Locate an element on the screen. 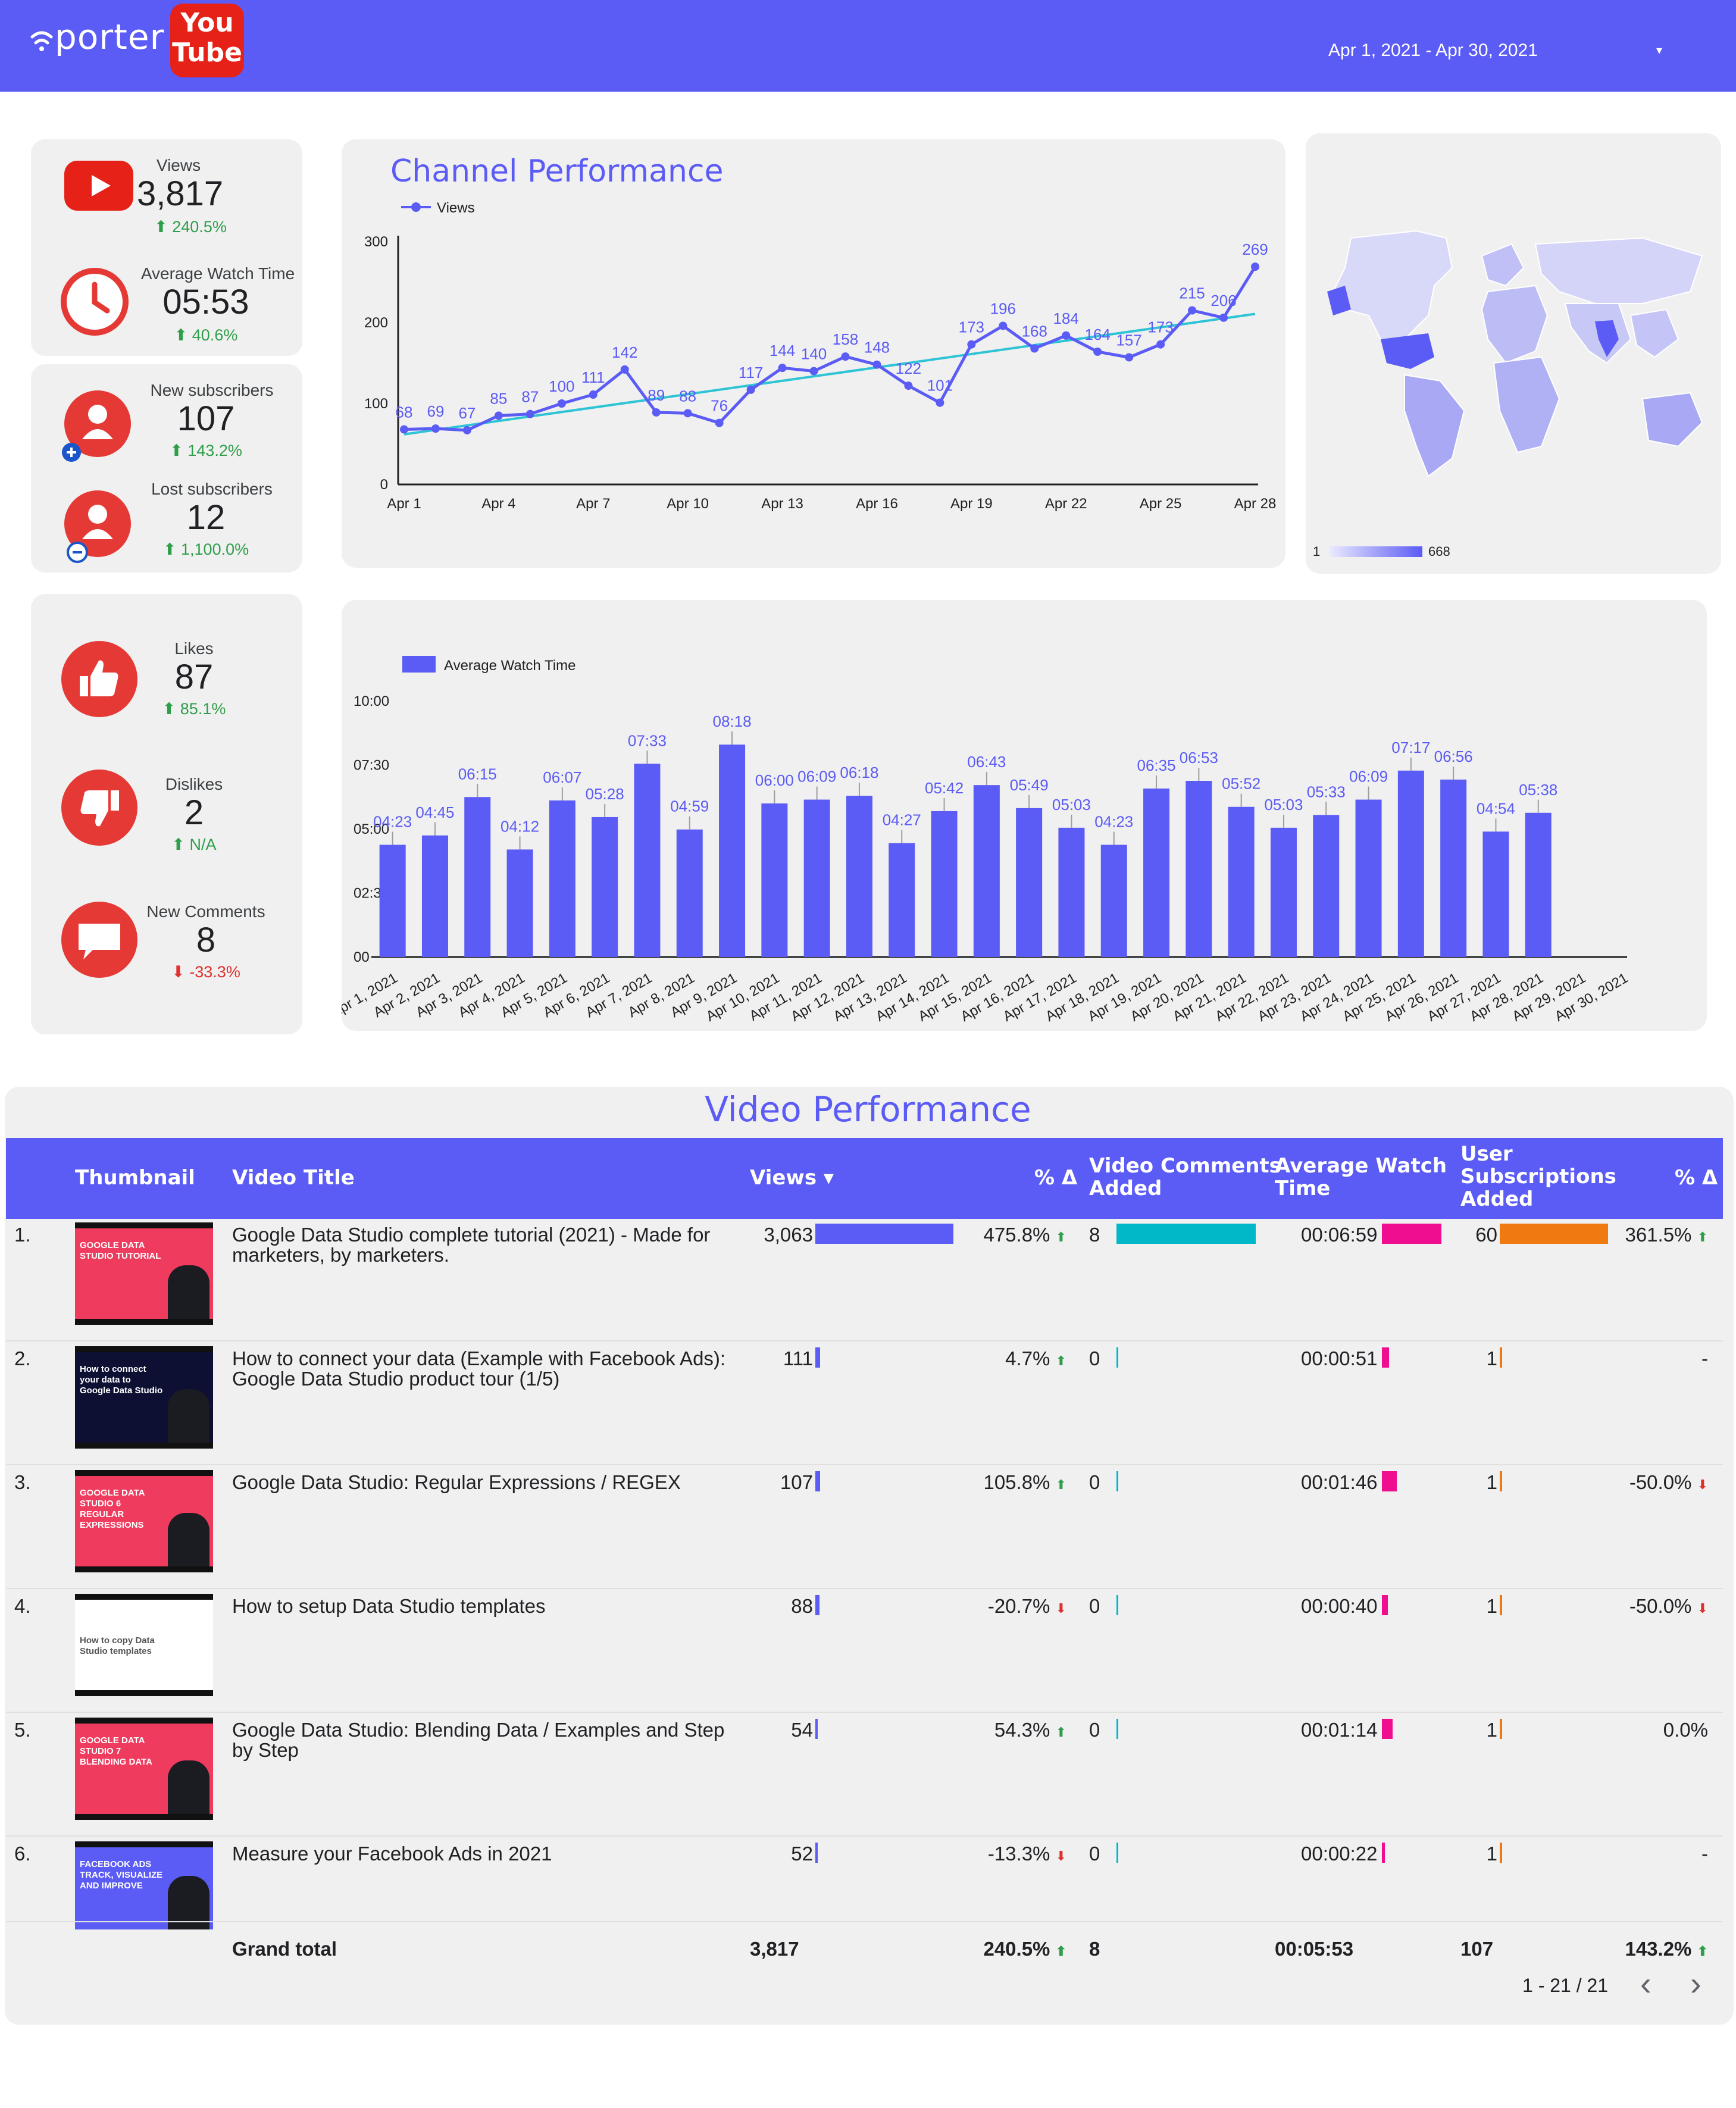 Image resolution: width=1736 pixels, height=2108 pixels. legend-label: Views is located at coordinates (456, 208).